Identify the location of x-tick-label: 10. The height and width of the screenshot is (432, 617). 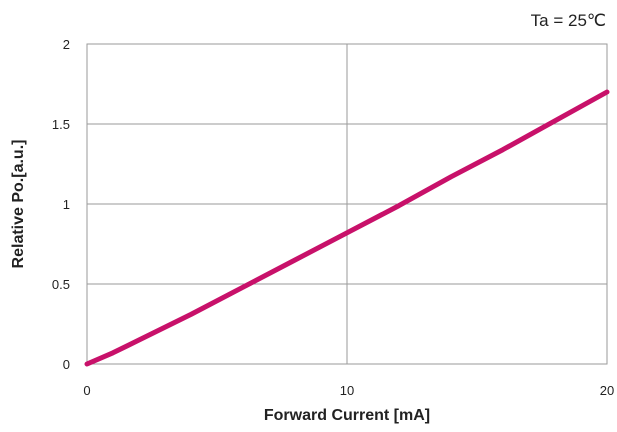
(347, 390).